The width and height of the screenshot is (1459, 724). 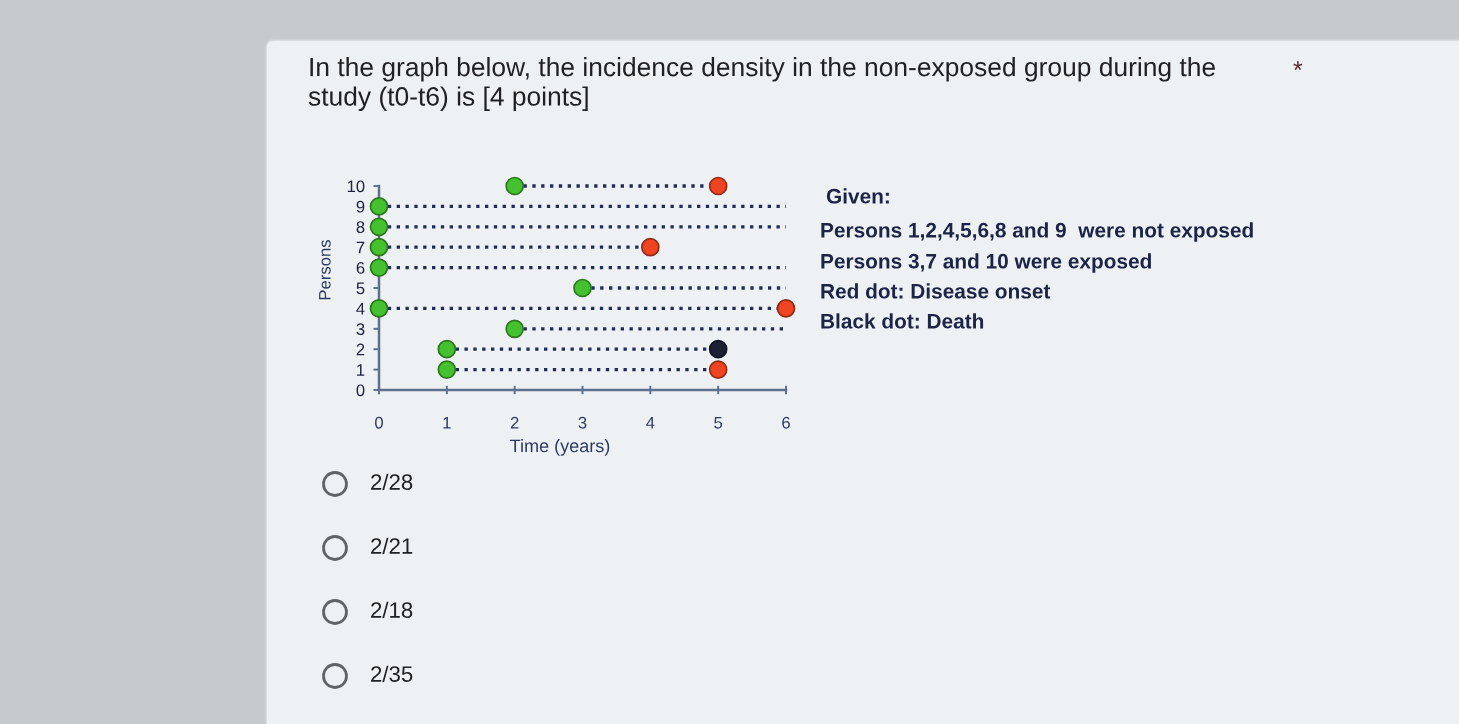 What do you see at coordinates (447, 423) in the screenshot?
I see `x-tick-label: 1` at bounding box center [447, 423].